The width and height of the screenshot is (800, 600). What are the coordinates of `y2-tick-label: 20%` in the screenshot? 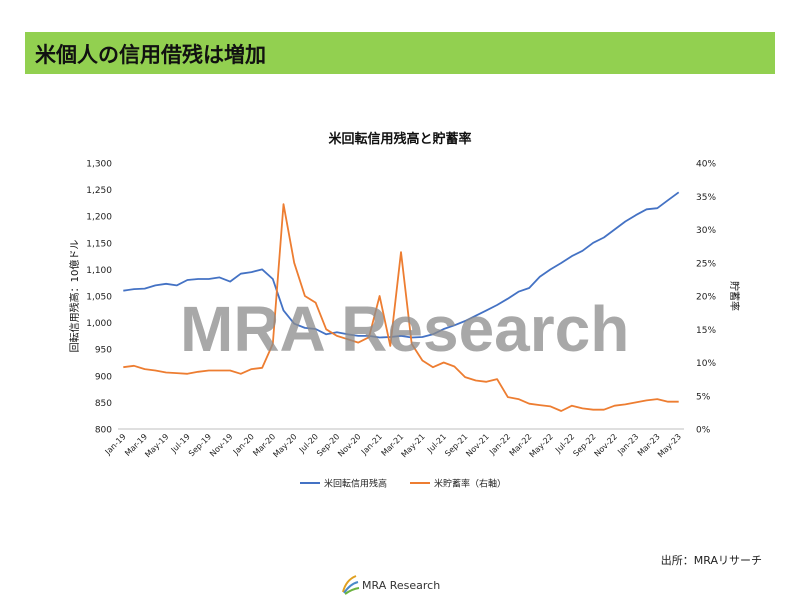 It's located at (706, 298).